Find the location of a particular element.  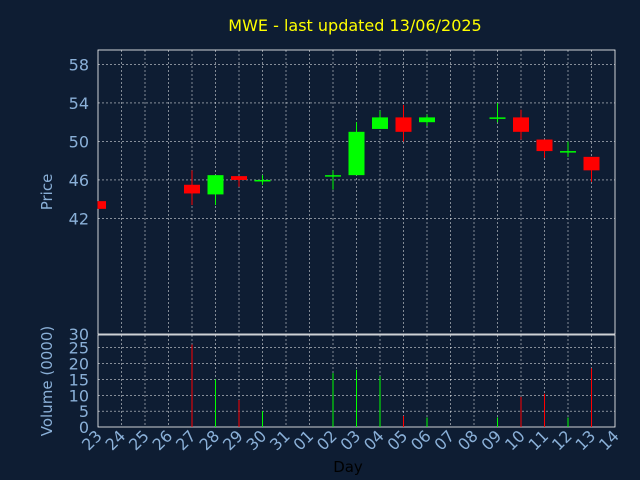

price-tick-label: 50 is located at coordinates (79, 141).